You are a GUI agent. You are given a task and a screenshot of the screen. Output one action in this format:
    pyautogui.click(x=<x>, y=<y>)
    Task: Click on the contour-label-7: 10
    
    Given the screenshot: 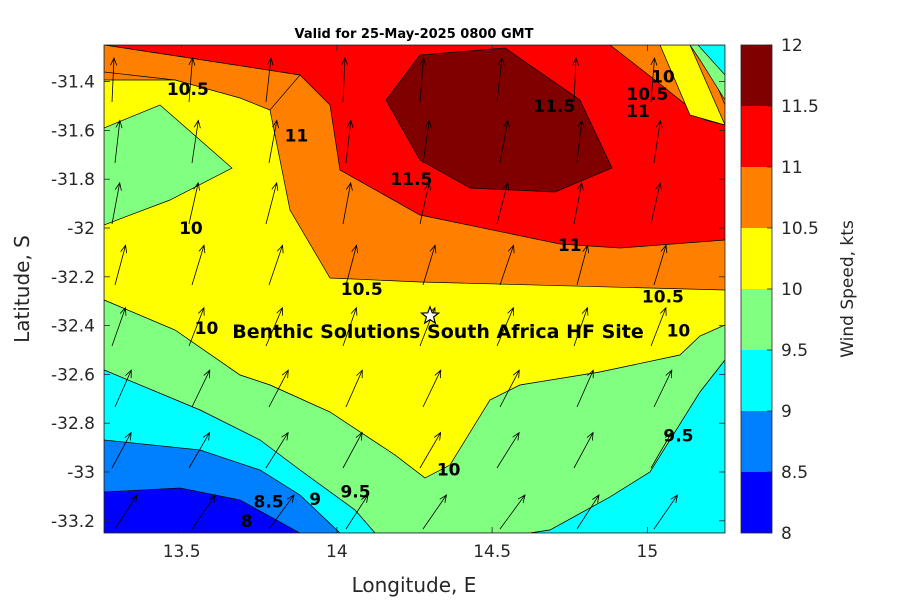 What is the action you would take?
    pyautogui.click(x=191, y=229)
    